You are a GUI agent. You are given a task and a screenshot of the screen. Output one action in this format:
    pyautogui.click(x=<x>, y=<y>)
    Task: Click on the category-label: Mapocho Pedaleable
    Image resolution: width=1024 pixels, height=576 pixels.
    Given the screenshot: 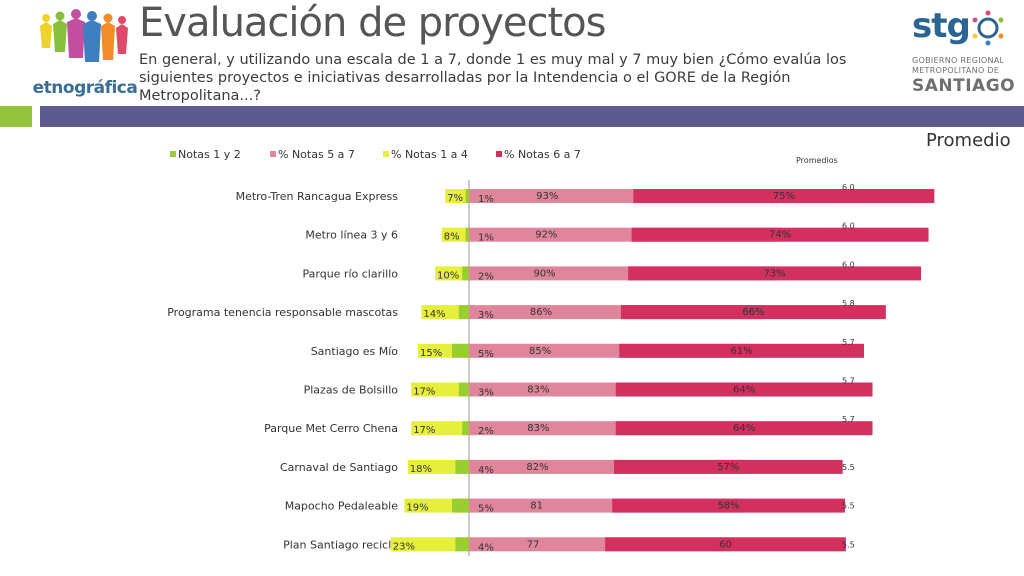 What is the action you would take?
    pyautogui.click(x=342, y=506)
    